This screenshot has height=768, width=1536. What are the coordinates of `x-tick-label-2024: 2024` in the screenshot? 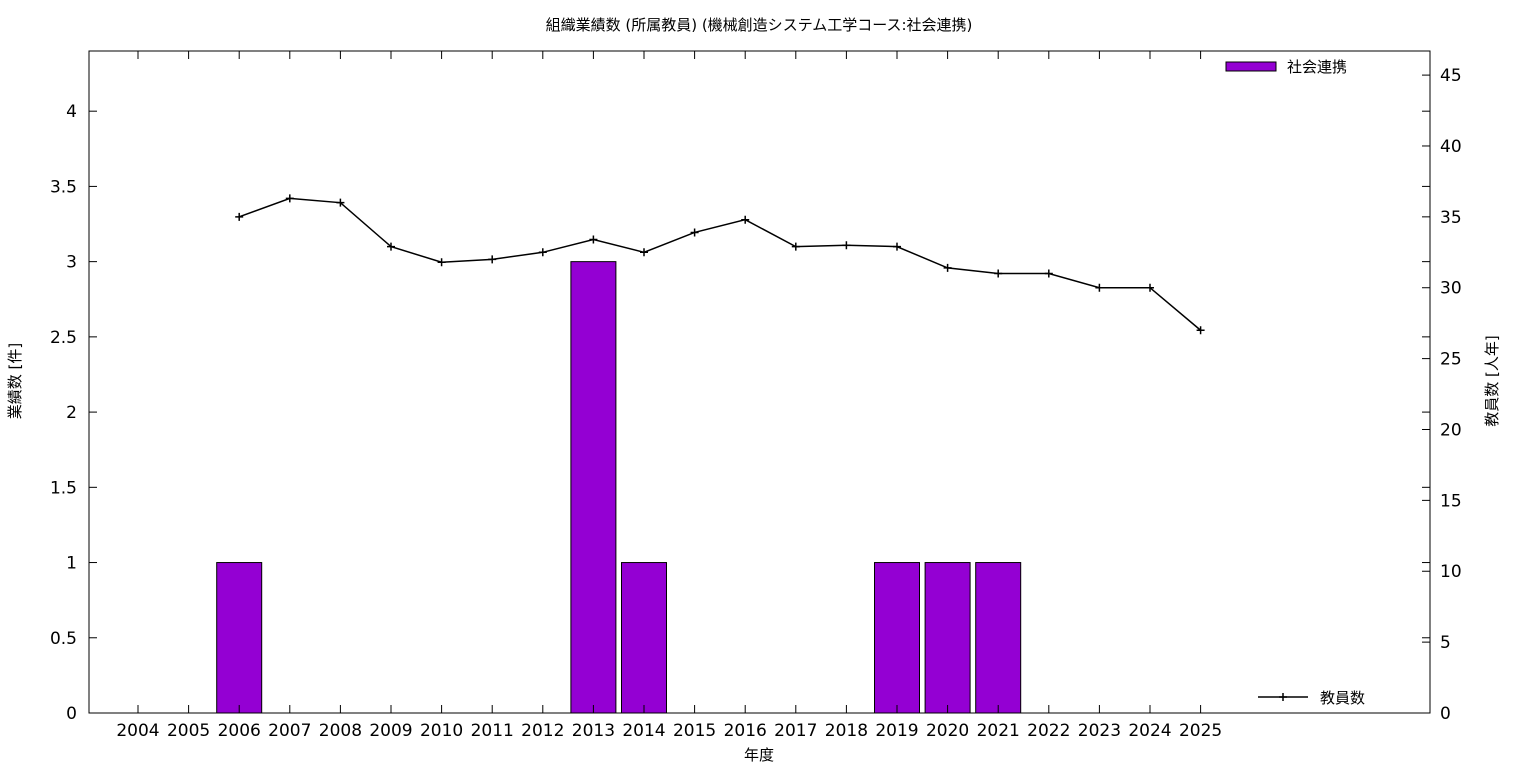 It's located at (1149, 731).